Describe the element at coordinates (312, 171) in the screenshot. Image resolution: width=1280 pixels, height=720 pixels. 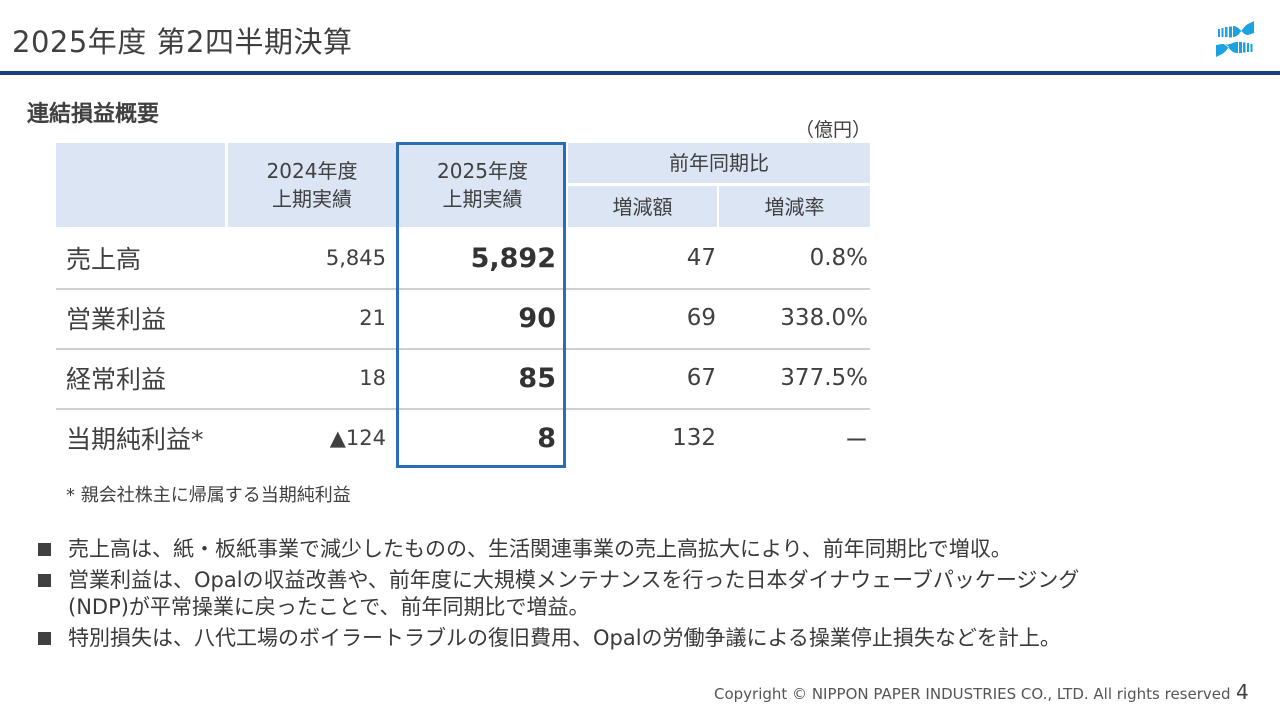
I see `header-prev-year-line1: 2024年度` at that location.